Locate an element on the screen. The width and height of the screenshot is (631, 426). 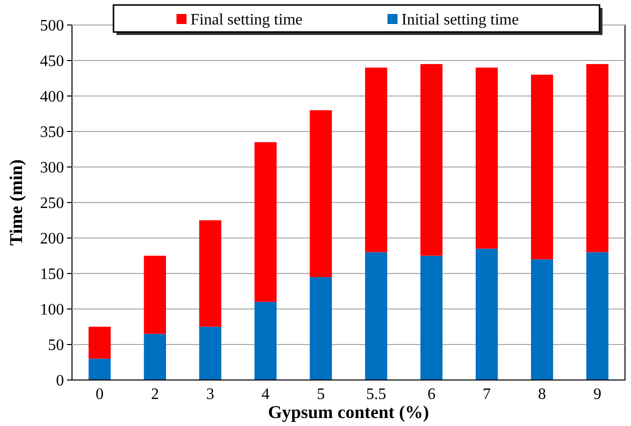
y-axis-title: Time (min) is located at coordinates (16, 202).